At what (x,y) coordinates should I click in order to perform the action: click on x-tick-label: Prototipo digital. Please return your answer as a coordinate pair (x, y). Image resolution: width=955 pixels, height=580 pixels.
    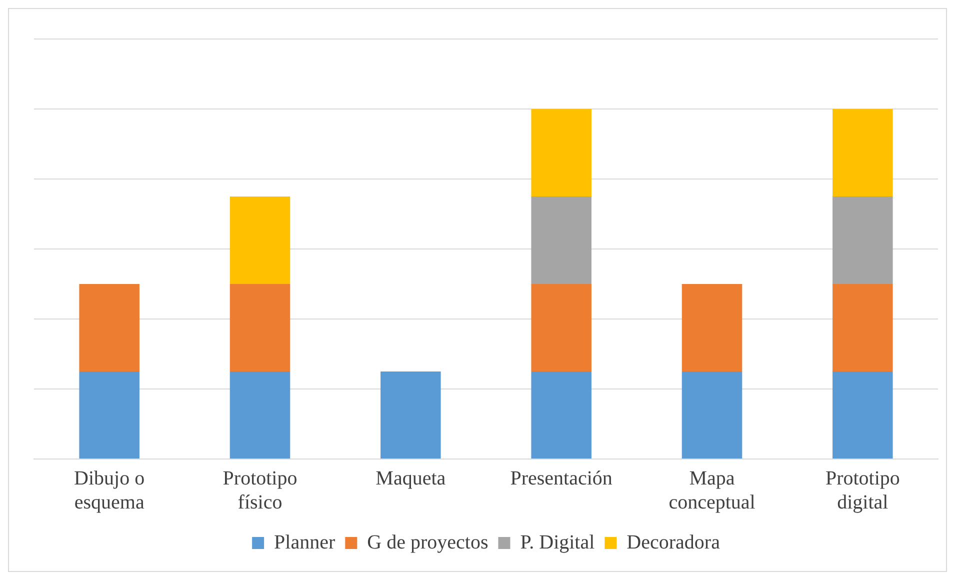
    Looking at the image, I should click on (862, 490).